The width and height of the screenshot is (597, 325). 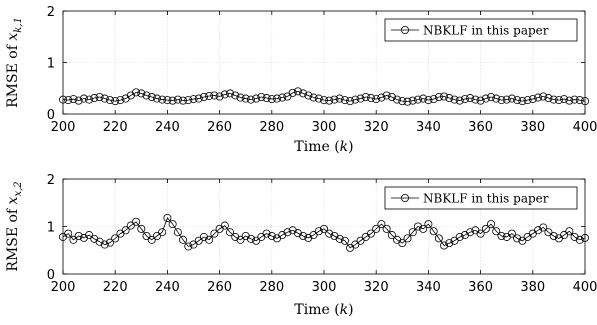 I want to click on chart2-x-tick-label: 300, so click(x=324, y=287).